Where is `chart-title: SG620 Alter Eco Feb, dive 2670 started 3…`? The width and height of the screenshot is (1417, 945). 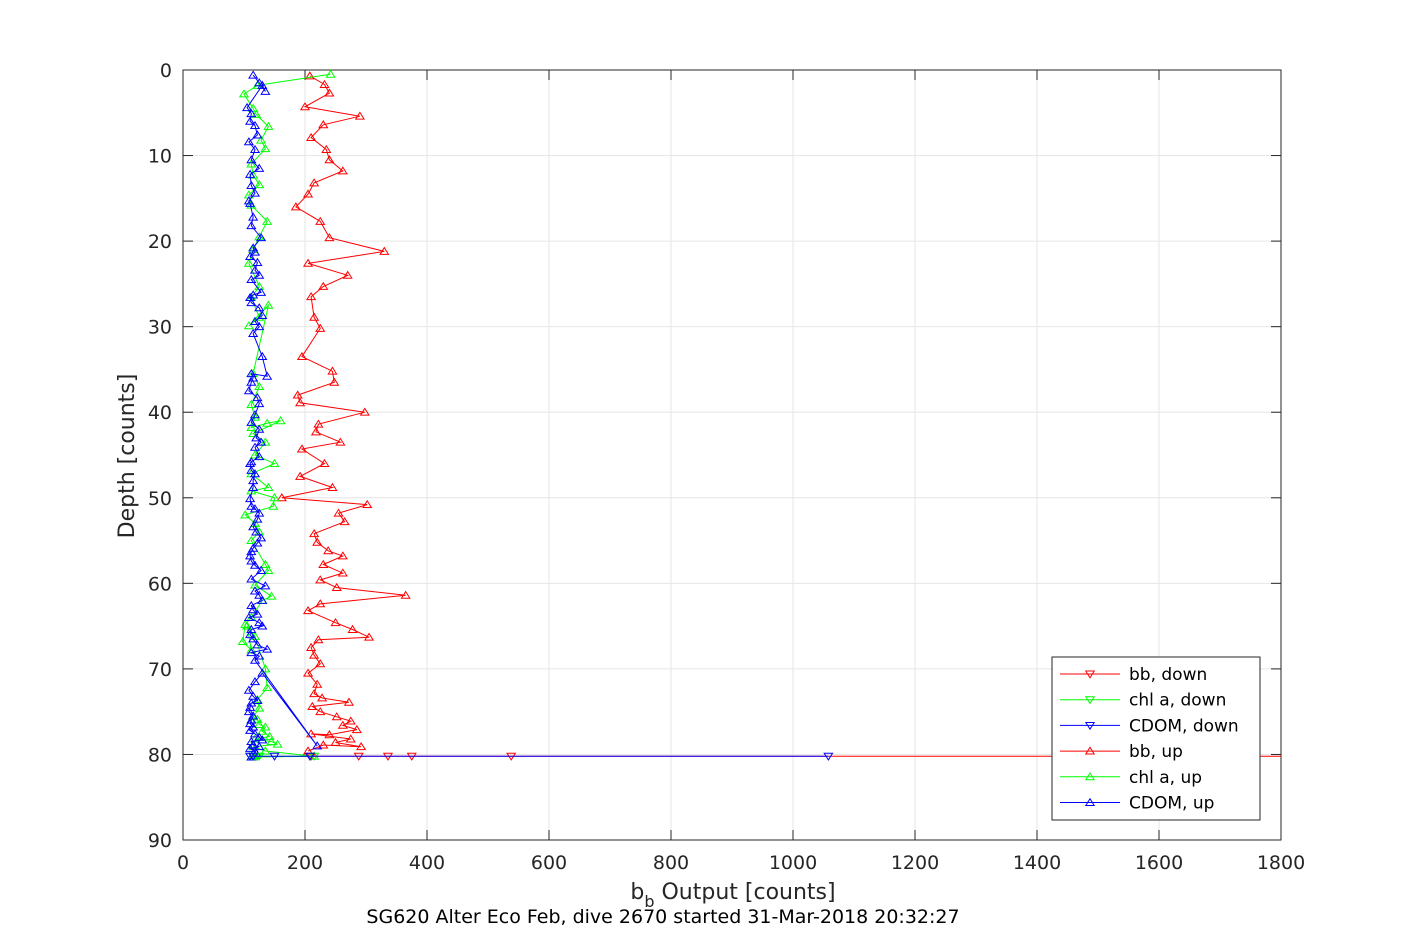 chart-title: SG620 Alter Eco Feb, dive 2670 started 3… is located at coordinates (662, 917).